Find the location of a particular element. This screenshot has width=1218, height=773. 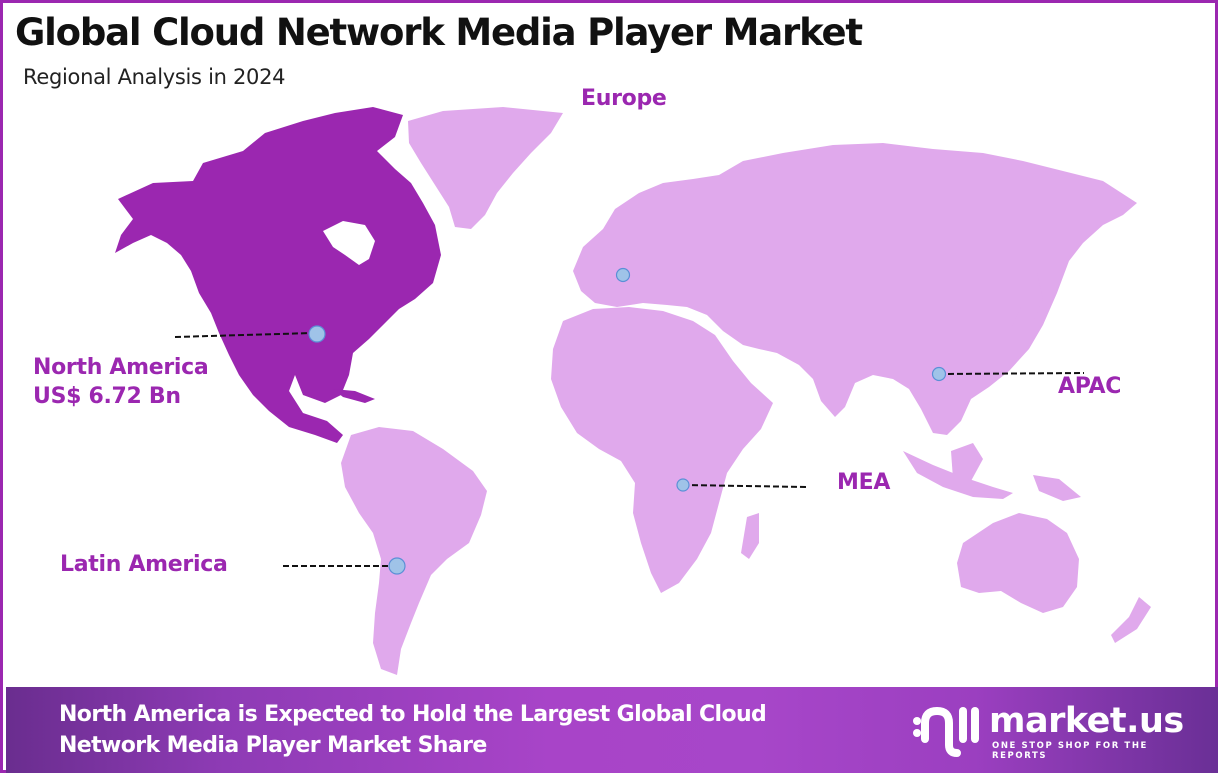

north-america-value: US$ 6.72 Bn is located at coordinates (107, 396).